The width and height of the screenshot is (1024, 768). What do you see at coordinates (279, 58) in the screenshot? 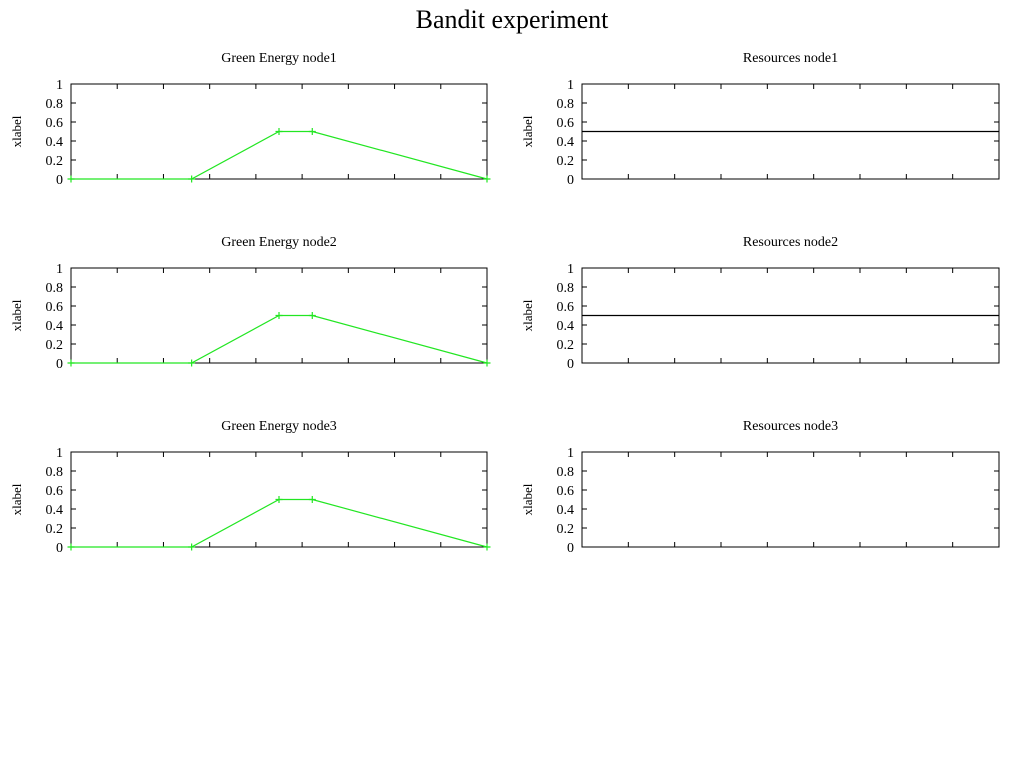
I see `subplot-title: Green Energy node1` at bounding box center [279, 58].